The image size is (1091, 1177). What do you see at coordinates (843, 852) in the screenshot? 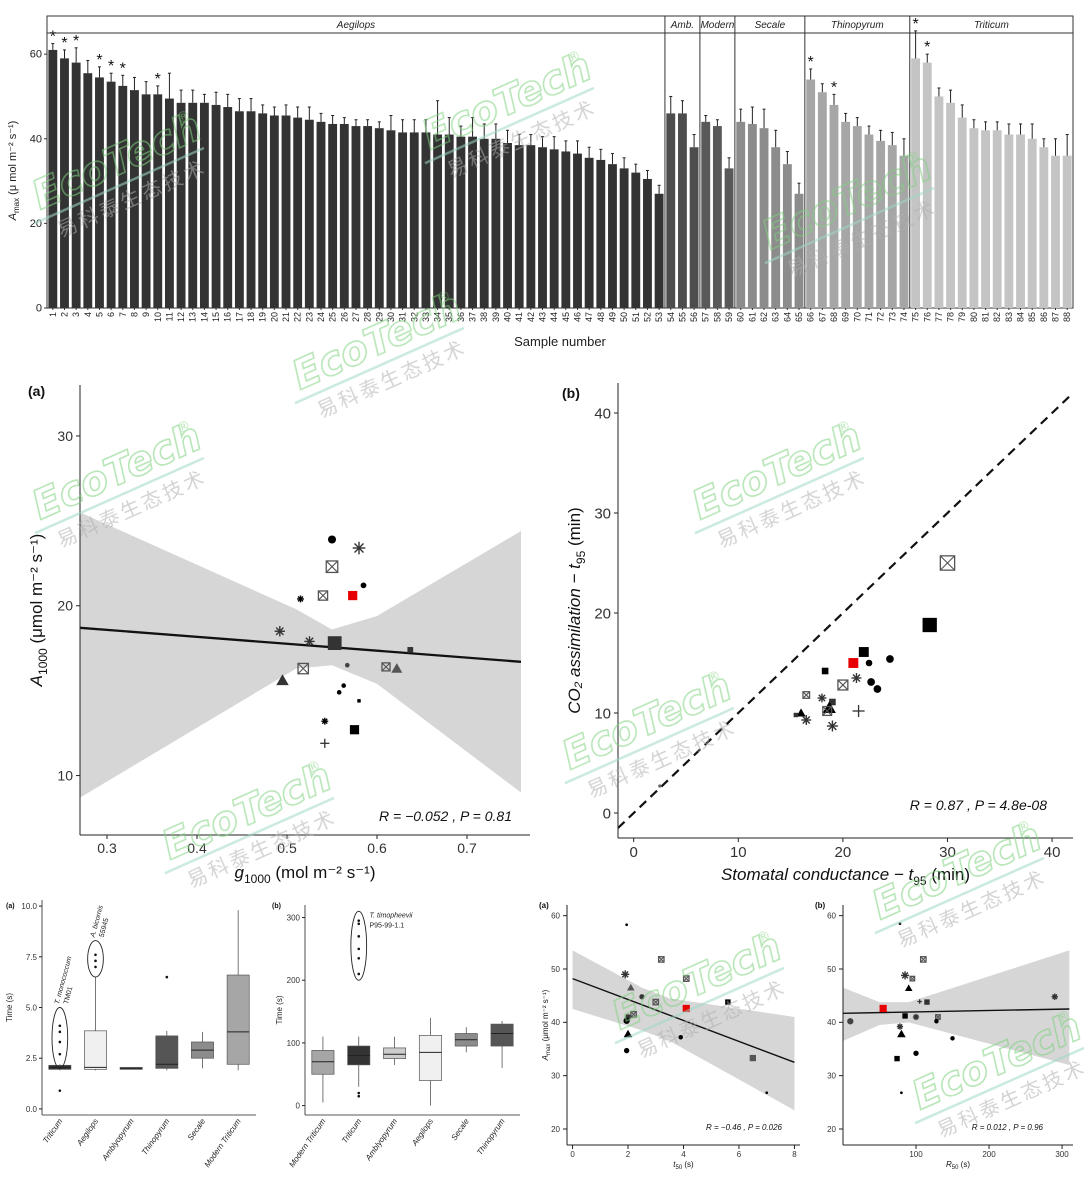
I see `x-tick-label: 20` at bounding box center [843, 852].